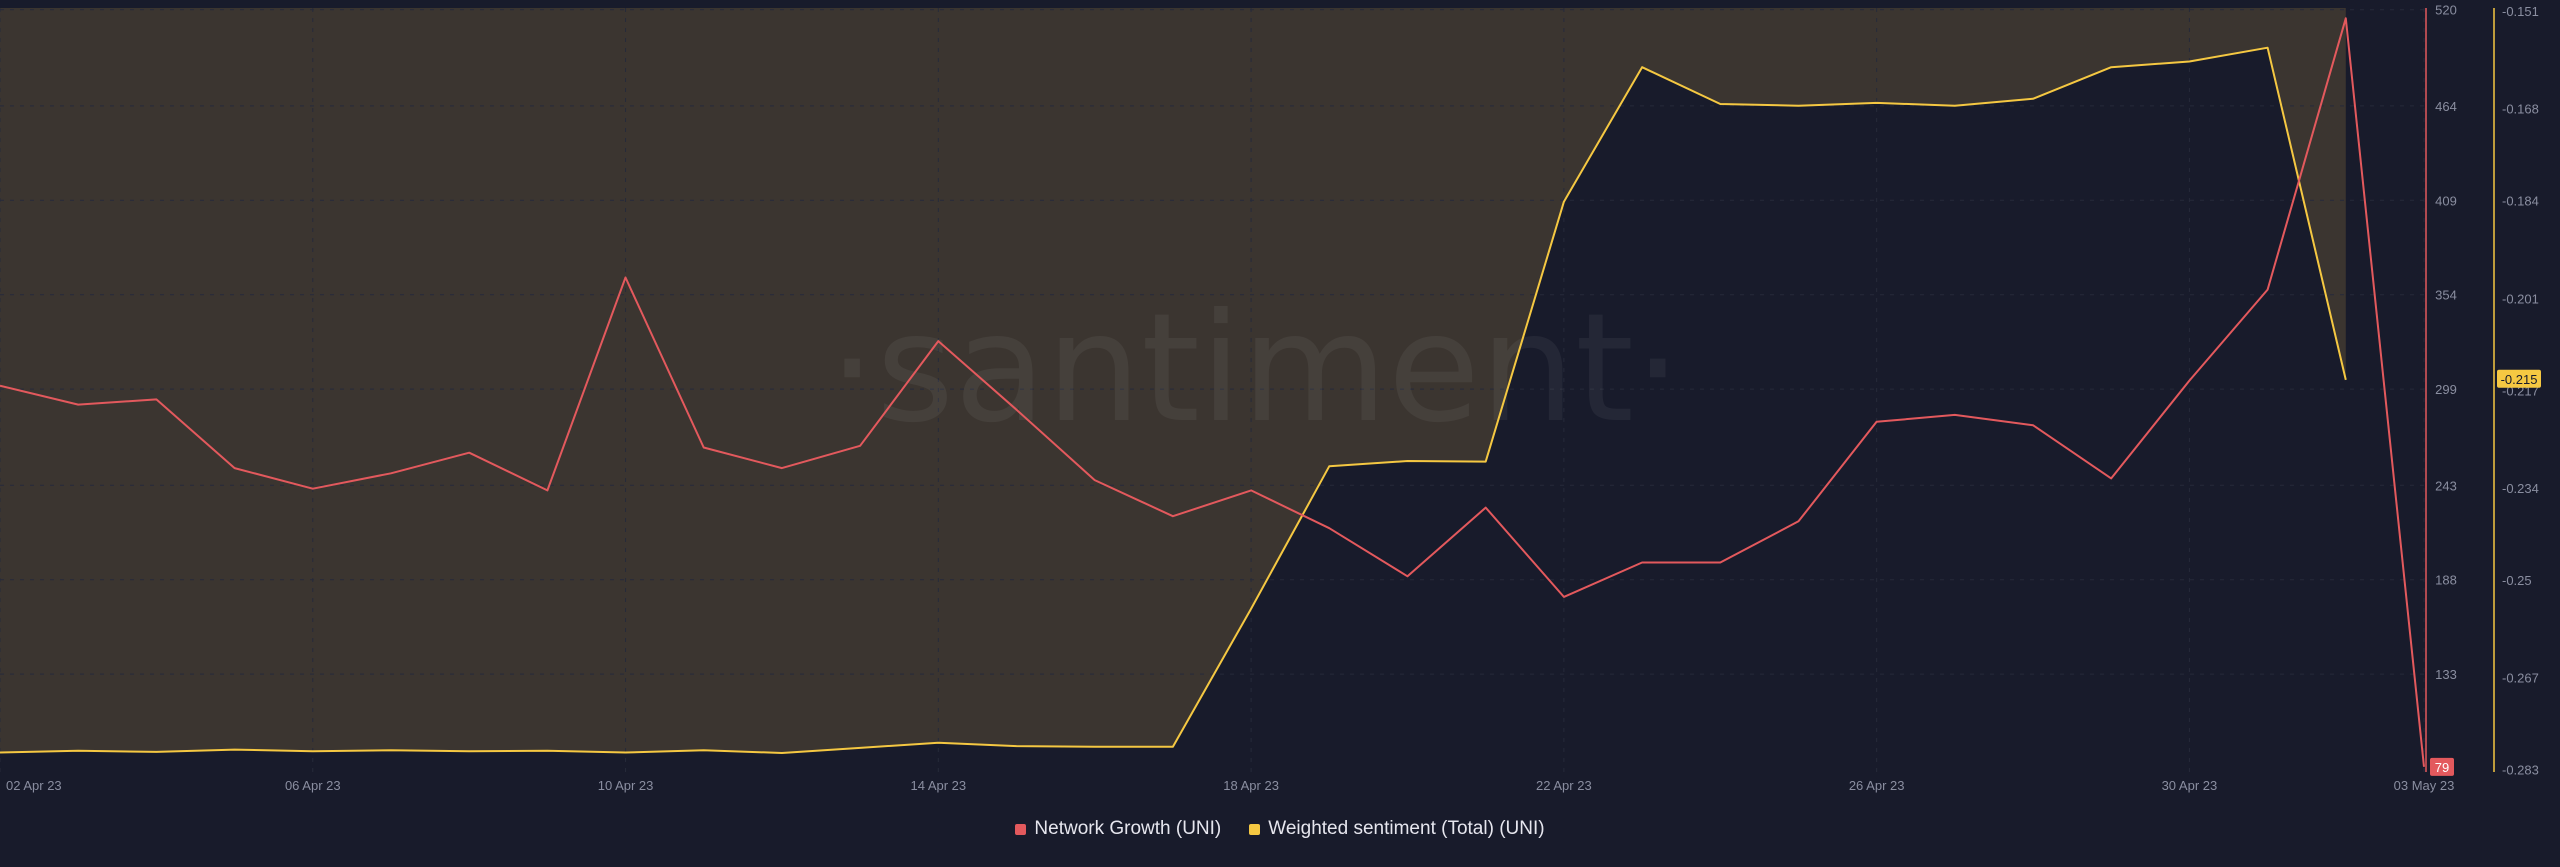 The height and width of the screenshot is (867, 2560). I want to click on network-growth-axis-tick-3: 354, so click(2446, 295).